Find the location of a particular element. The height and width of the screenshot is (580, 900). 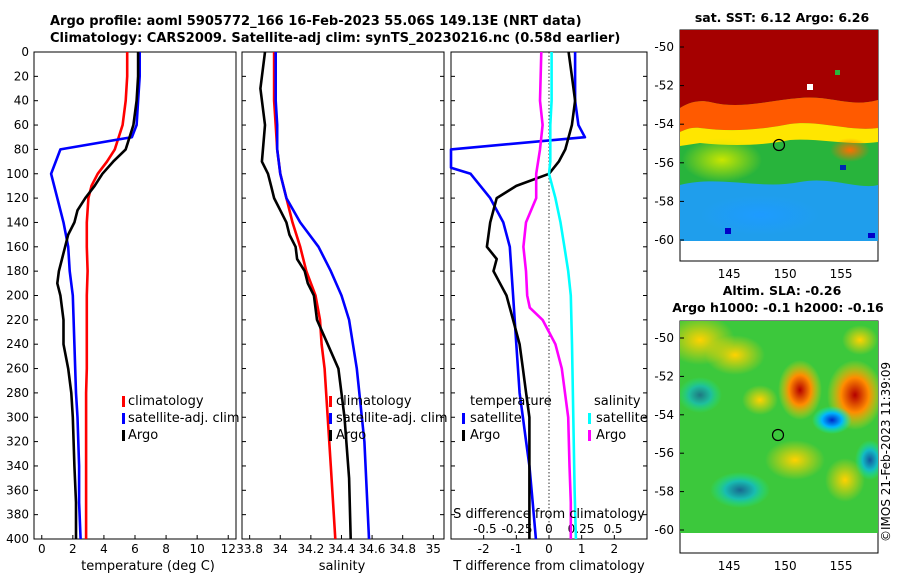

ytick-label: 60 is located at coordinates (21, 125).